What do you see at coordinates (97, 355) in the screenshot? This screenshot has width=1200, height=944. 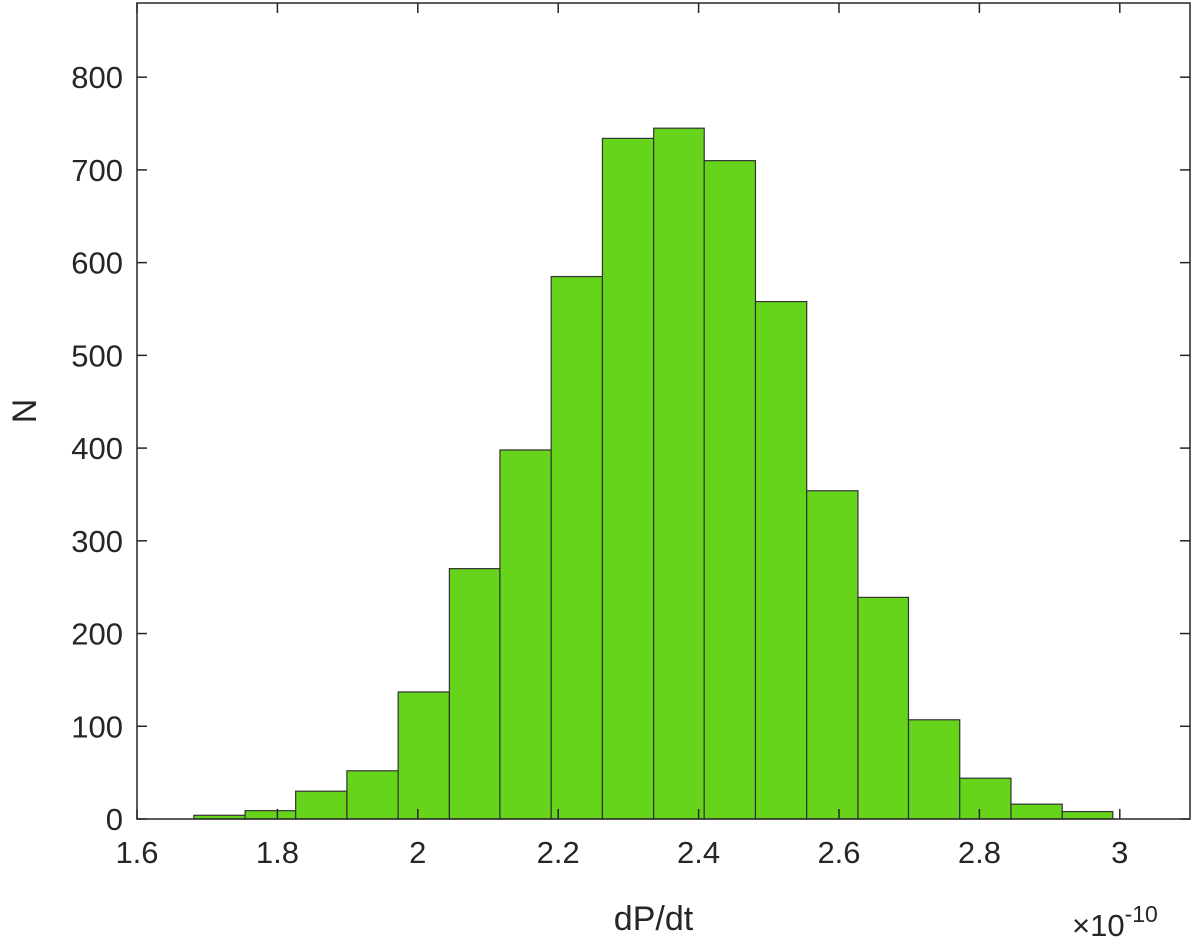 I see `y-tick-label: 500` at bounding box center [97, 355].